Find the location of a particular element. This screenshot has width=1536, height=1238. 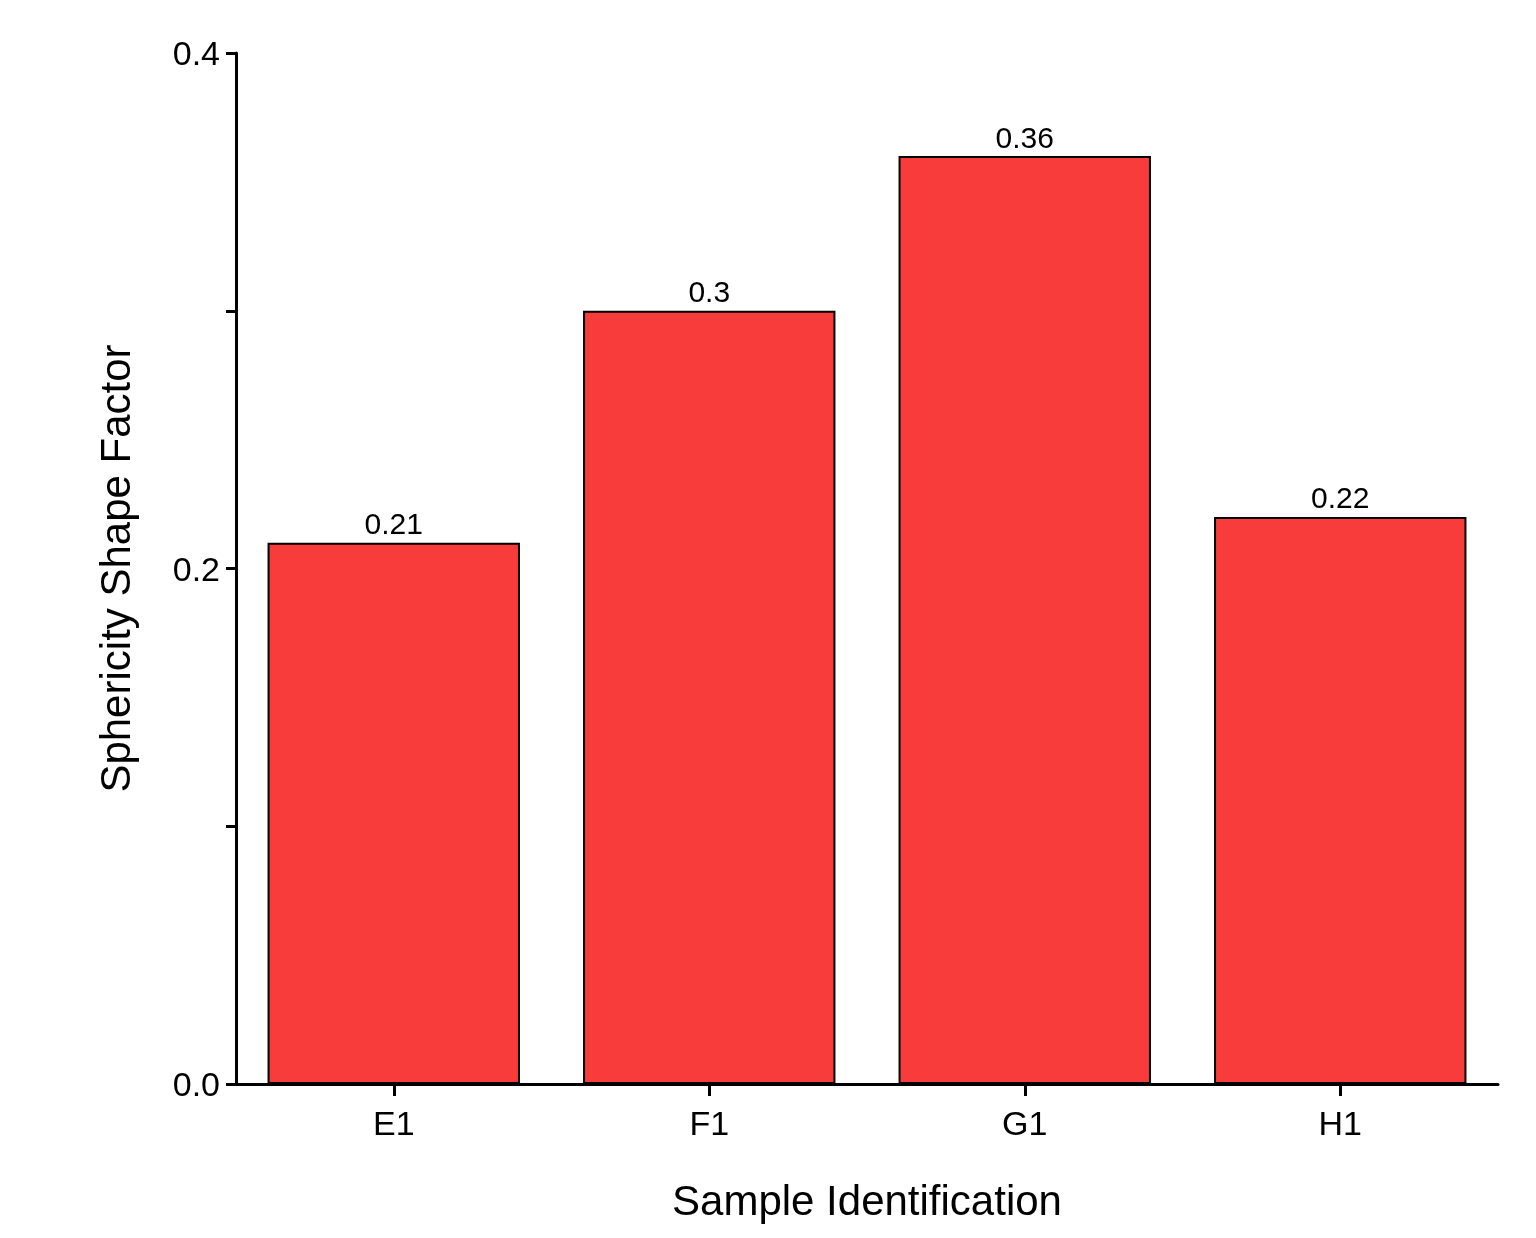

y-tick-label: 0.2 is located at coordinates (196, 568).